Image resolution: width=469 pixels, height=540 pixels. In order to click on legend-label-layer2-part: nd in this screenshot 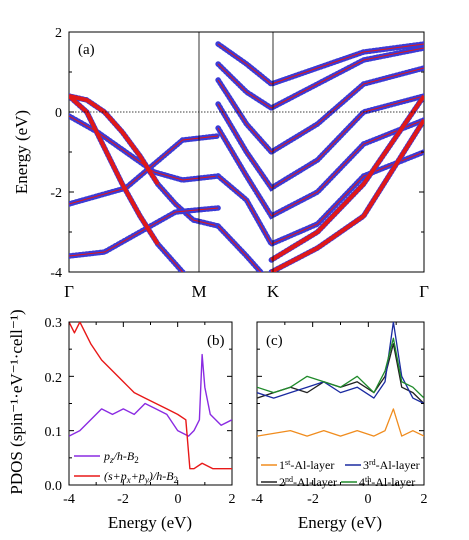, I will do `click(289, 479)`.